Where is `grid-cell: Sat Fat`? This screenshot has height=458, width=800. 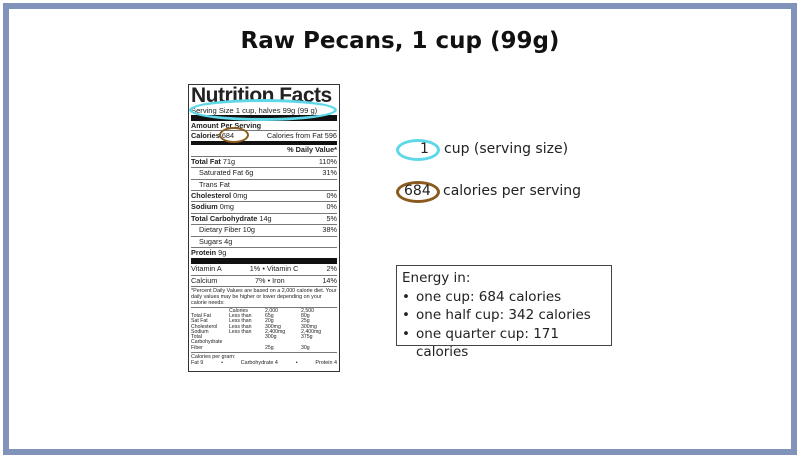
grid-cell: Sat Fat is located at coordinates (199, 321).